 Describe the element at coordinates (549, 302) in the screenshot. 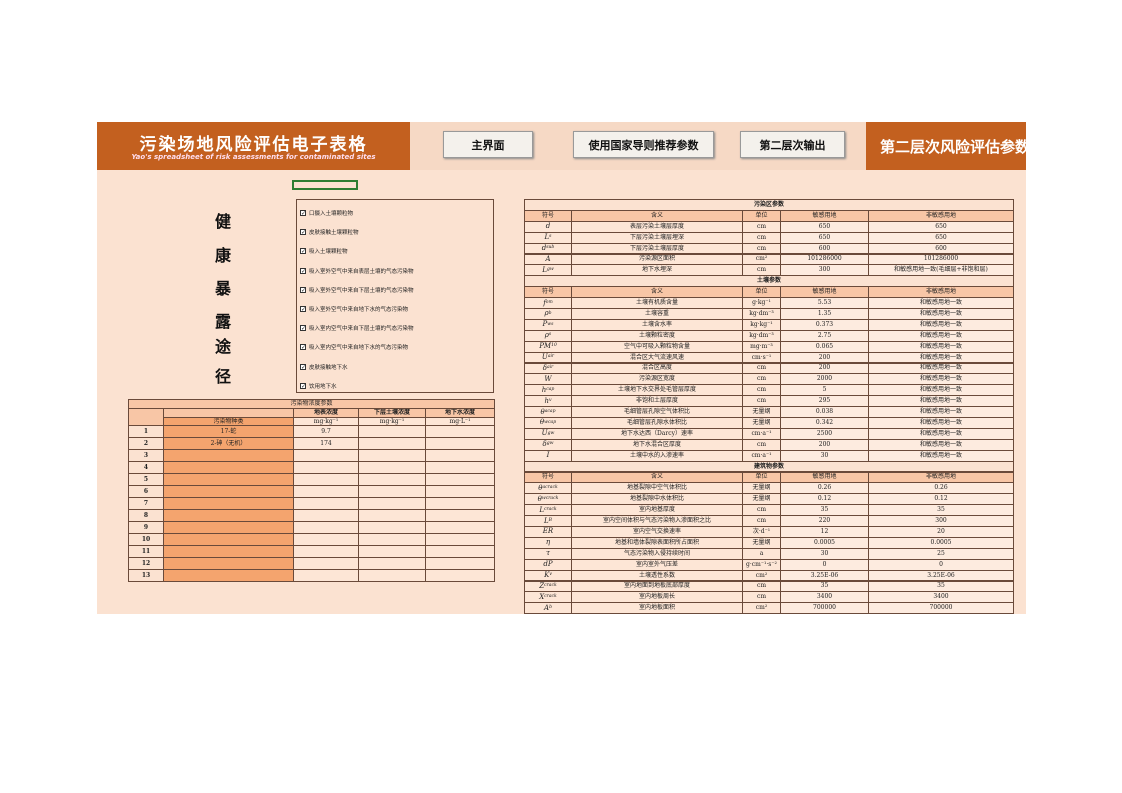

I see `symbol-subscript: om` at that location.